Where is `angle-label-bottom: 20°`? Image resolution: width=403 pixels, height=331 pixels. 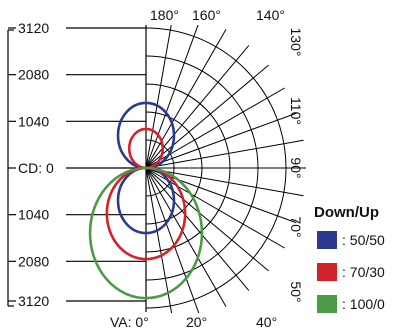
angle-label-bottom: 20° is located at coordinates (196, 322).